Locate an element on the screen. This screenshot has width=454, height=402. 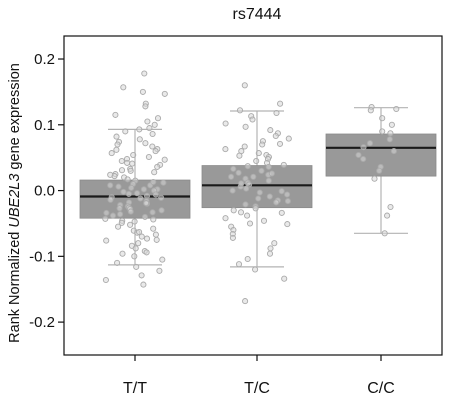
y-tick-label: 0.0 is located at coordinates (44, 191).